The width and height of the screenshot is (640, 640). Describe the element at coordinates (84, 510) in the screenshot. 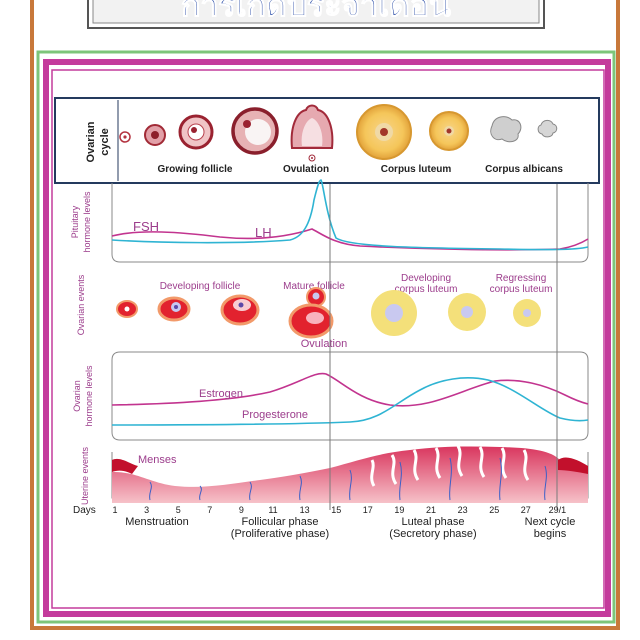

I see `days-label: Days` at that location.